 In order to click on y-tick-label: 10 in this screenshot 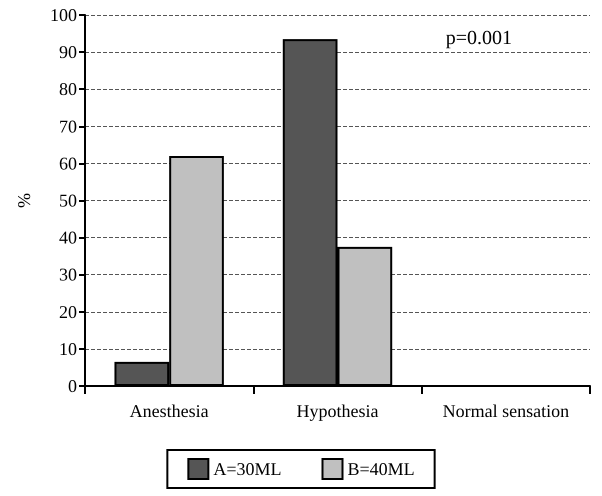, I will do `click(68, 348)`.